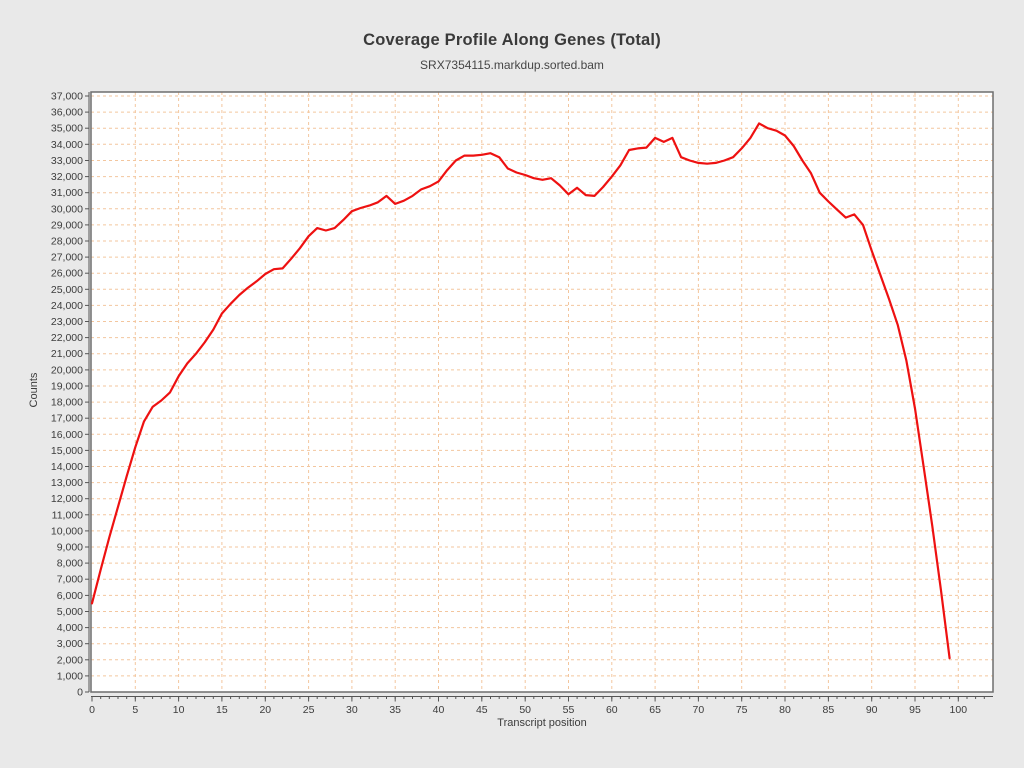  I want to click on y-tick-label: 11,000, so click(67, 515).